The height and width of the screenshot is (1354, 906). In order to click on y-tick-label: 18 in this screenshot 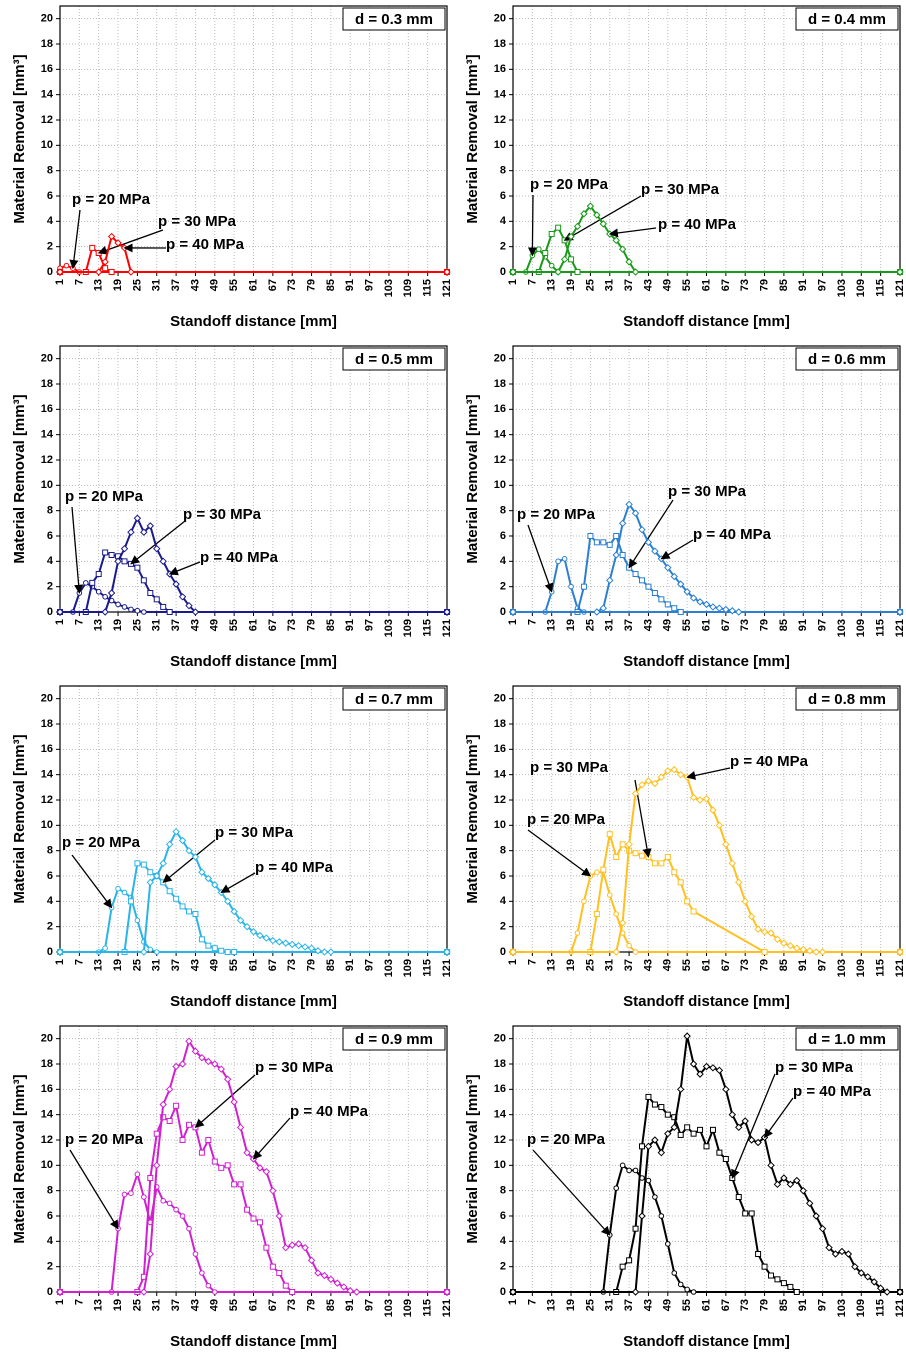, I will do `click(47, 1064)`.